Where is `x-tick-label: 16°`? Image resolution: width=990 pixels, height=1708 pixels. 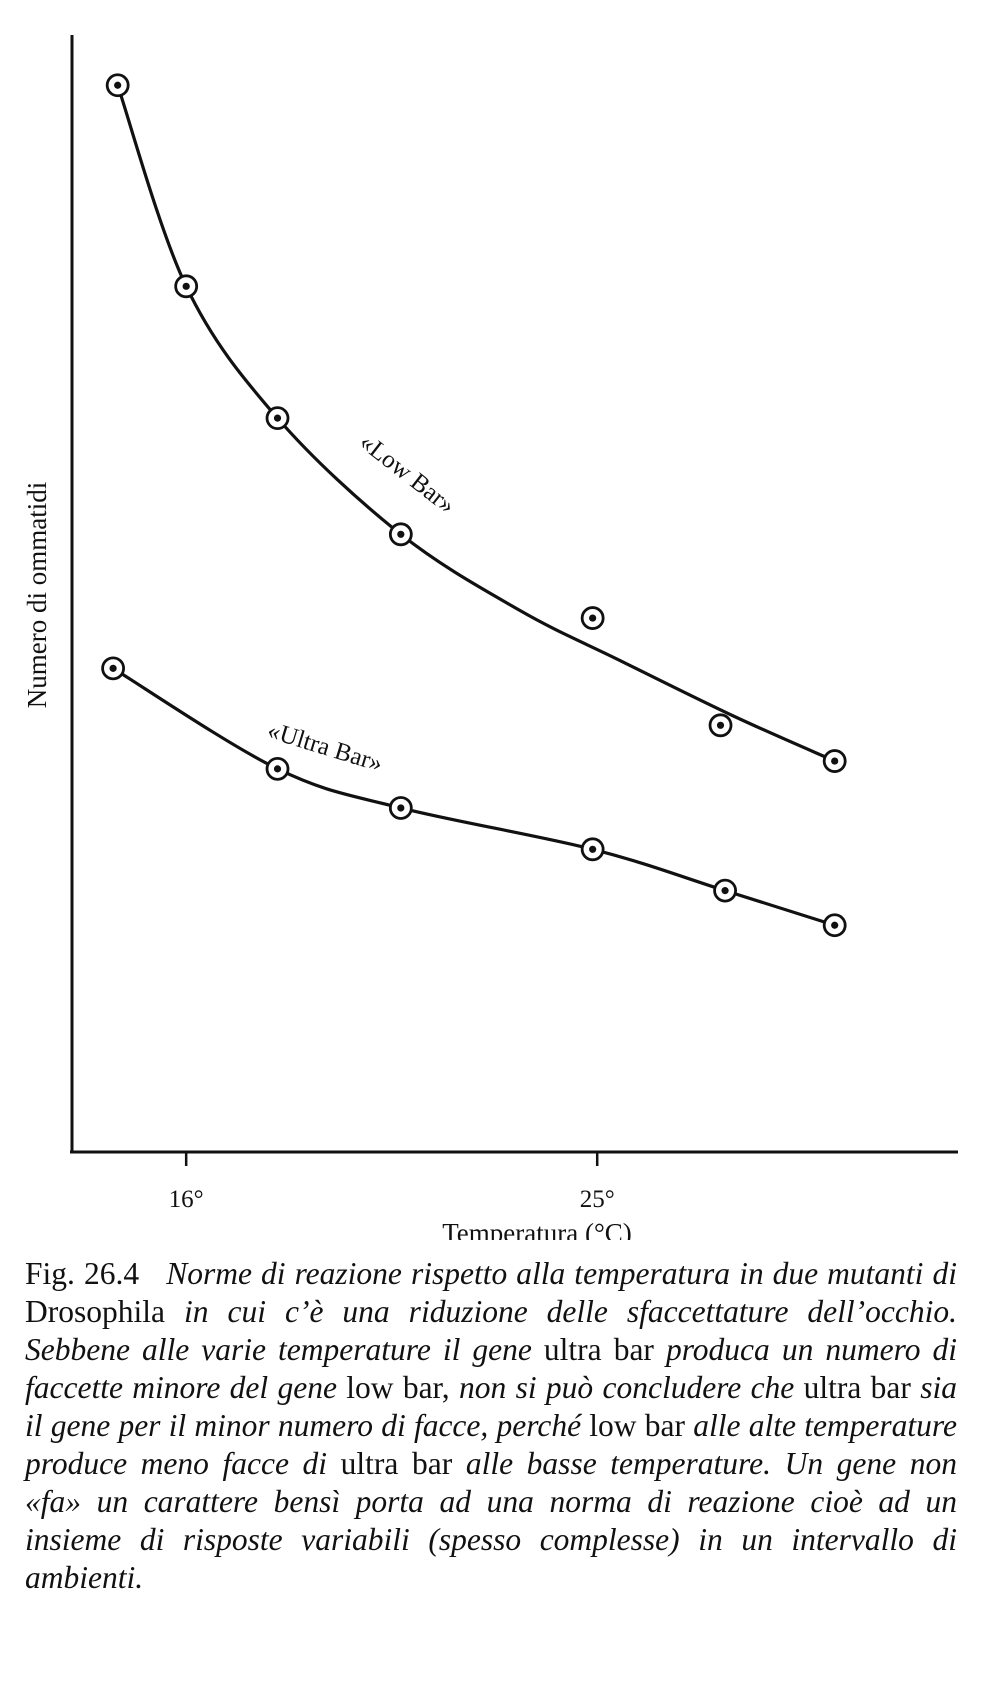 x-tick-label: 16° is located at coordinates (186, 1199).